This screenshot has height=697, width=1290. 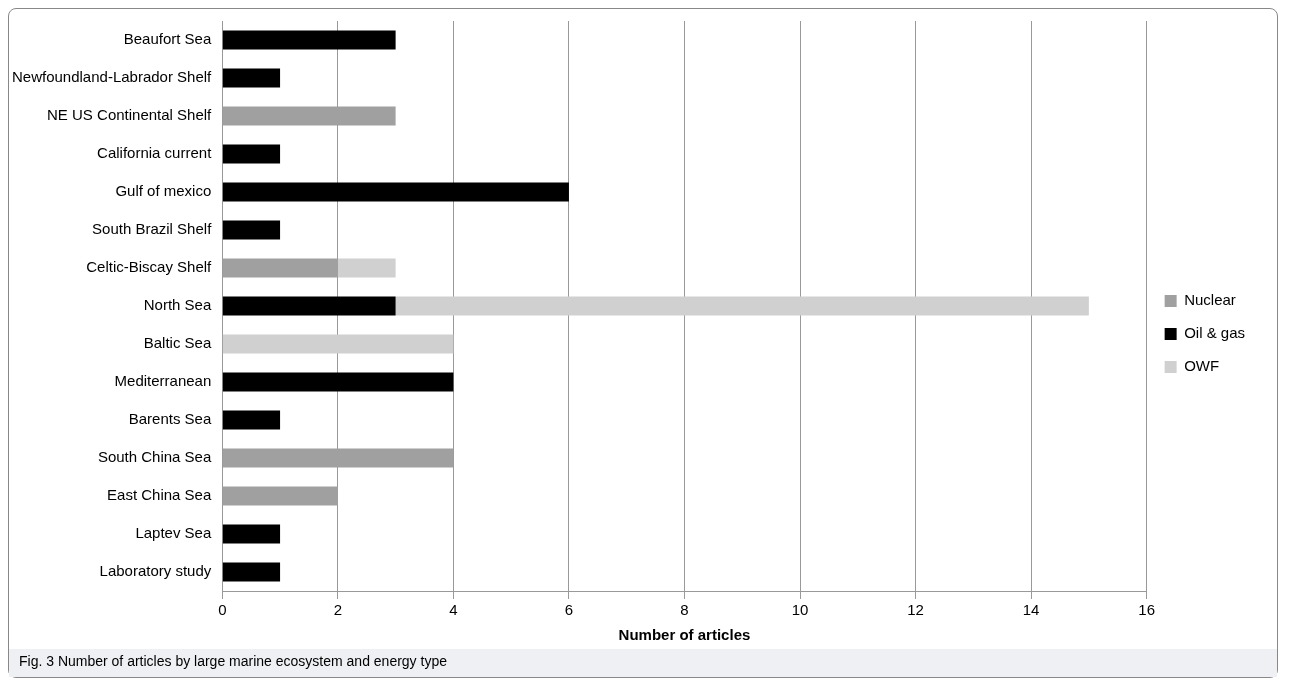 What do you see at coordinates (177, 305) in the screenshot?
I see `y-tick-label: North Sea` at bounding box center [177, 305].